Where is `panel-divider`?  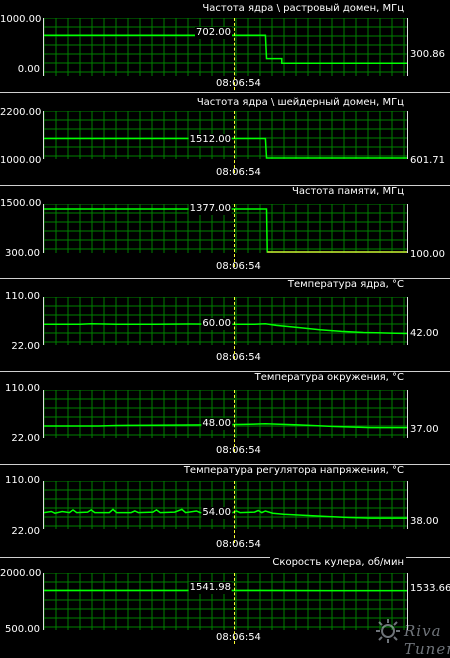 panel-divider is located at coordinates (225, 92).